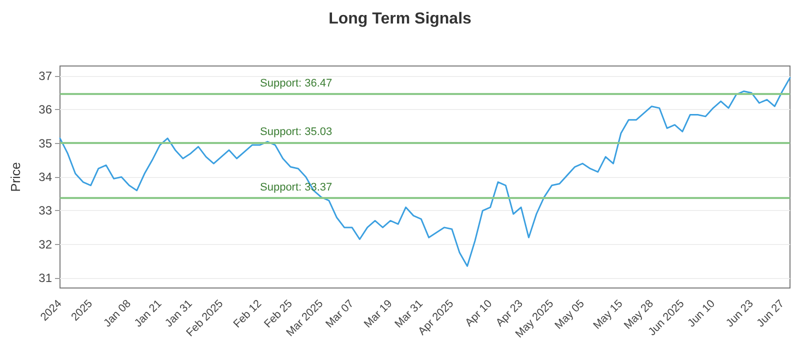 This screenshot has height=350, width=800. Describe the element at coordinates (702, 314) in the screenshot. I see `x-tick-label: Jun 10` at that location.